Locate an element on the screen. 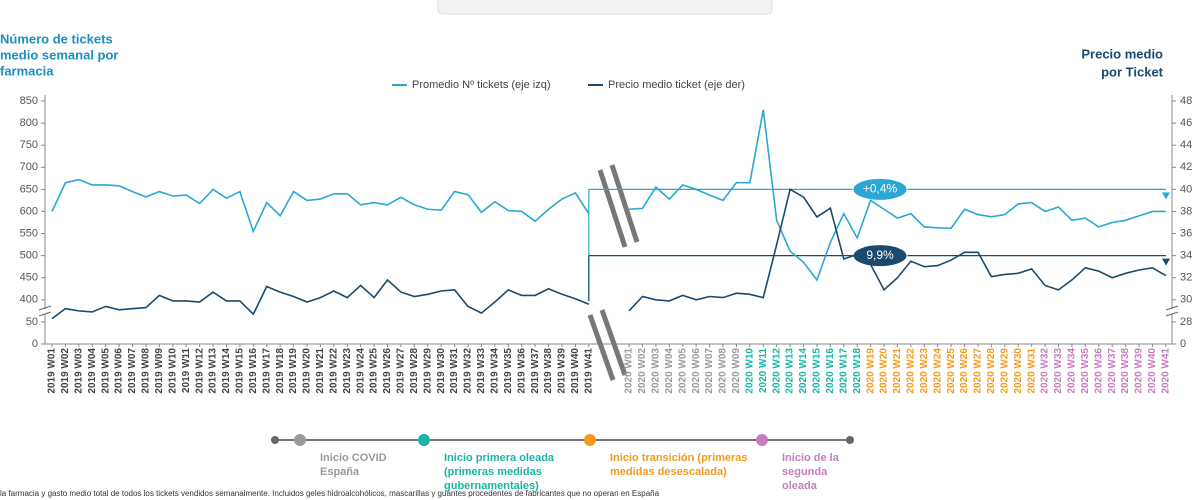 The image size is (1200, 500). timeline-end is located at coordinates (275, 440).